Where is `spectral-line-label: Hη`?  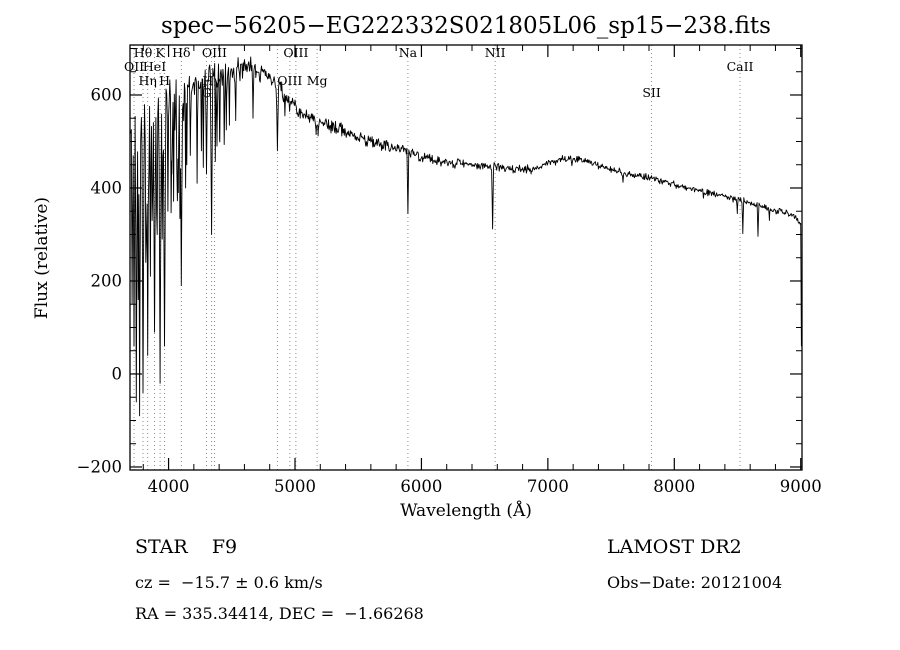 spectral-line-label: Hη is located at coordinates (148, 80).